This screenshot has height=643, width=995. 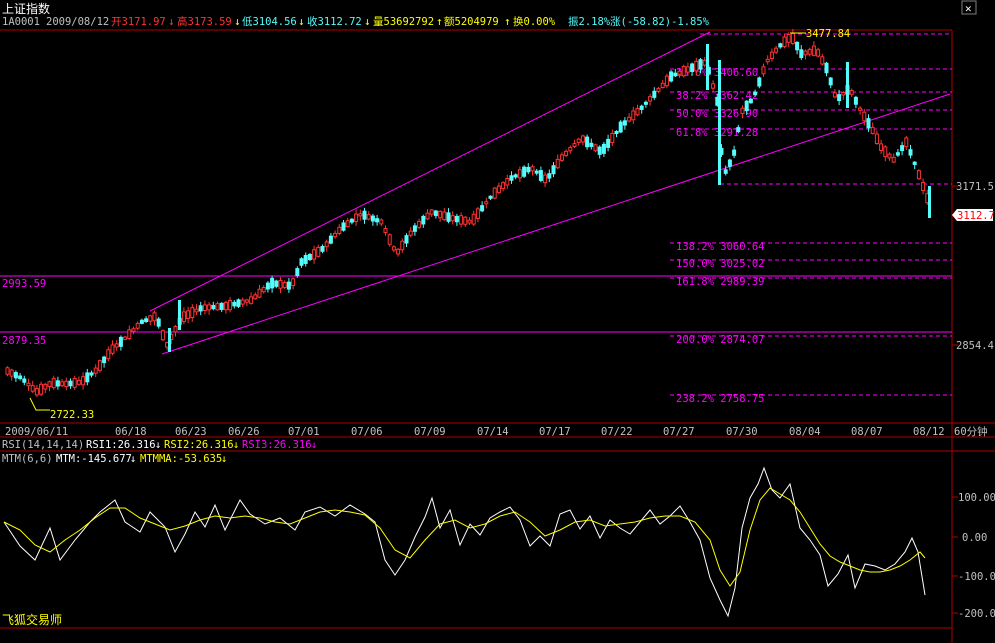 What do you see at coordinates (720, 264) in the screenshot?
I see `fib-label: 150.0% 3025.02` at bounding box center [720, 264].